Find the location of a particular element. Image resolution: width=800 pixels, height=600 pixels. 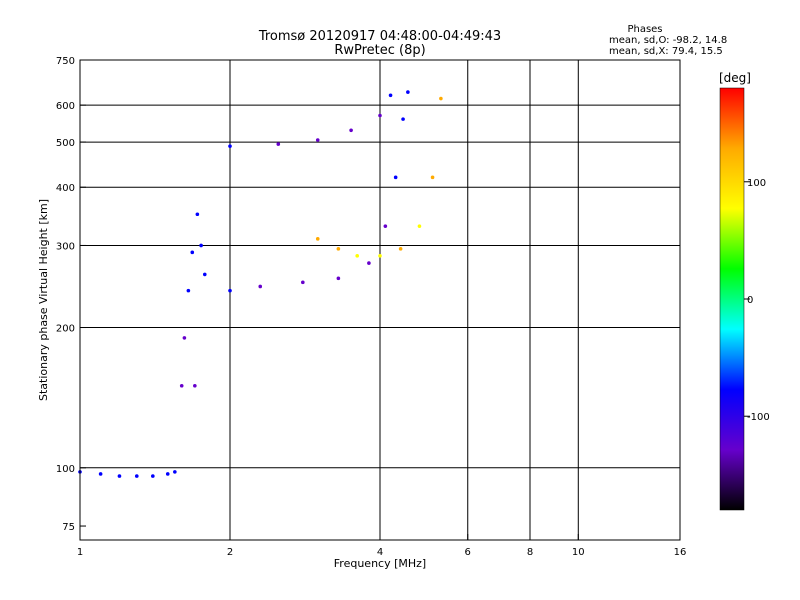

x-tick-label: 1 is located at coordinates (80, 552).